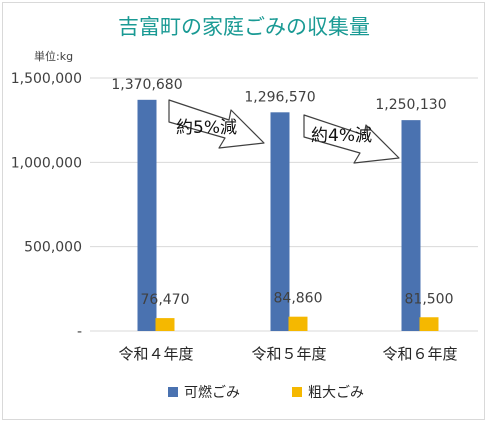 The height and width of the screenshot is (424, 489). I want to click on y-tick-label: 1,500,000, so click(46, 79).